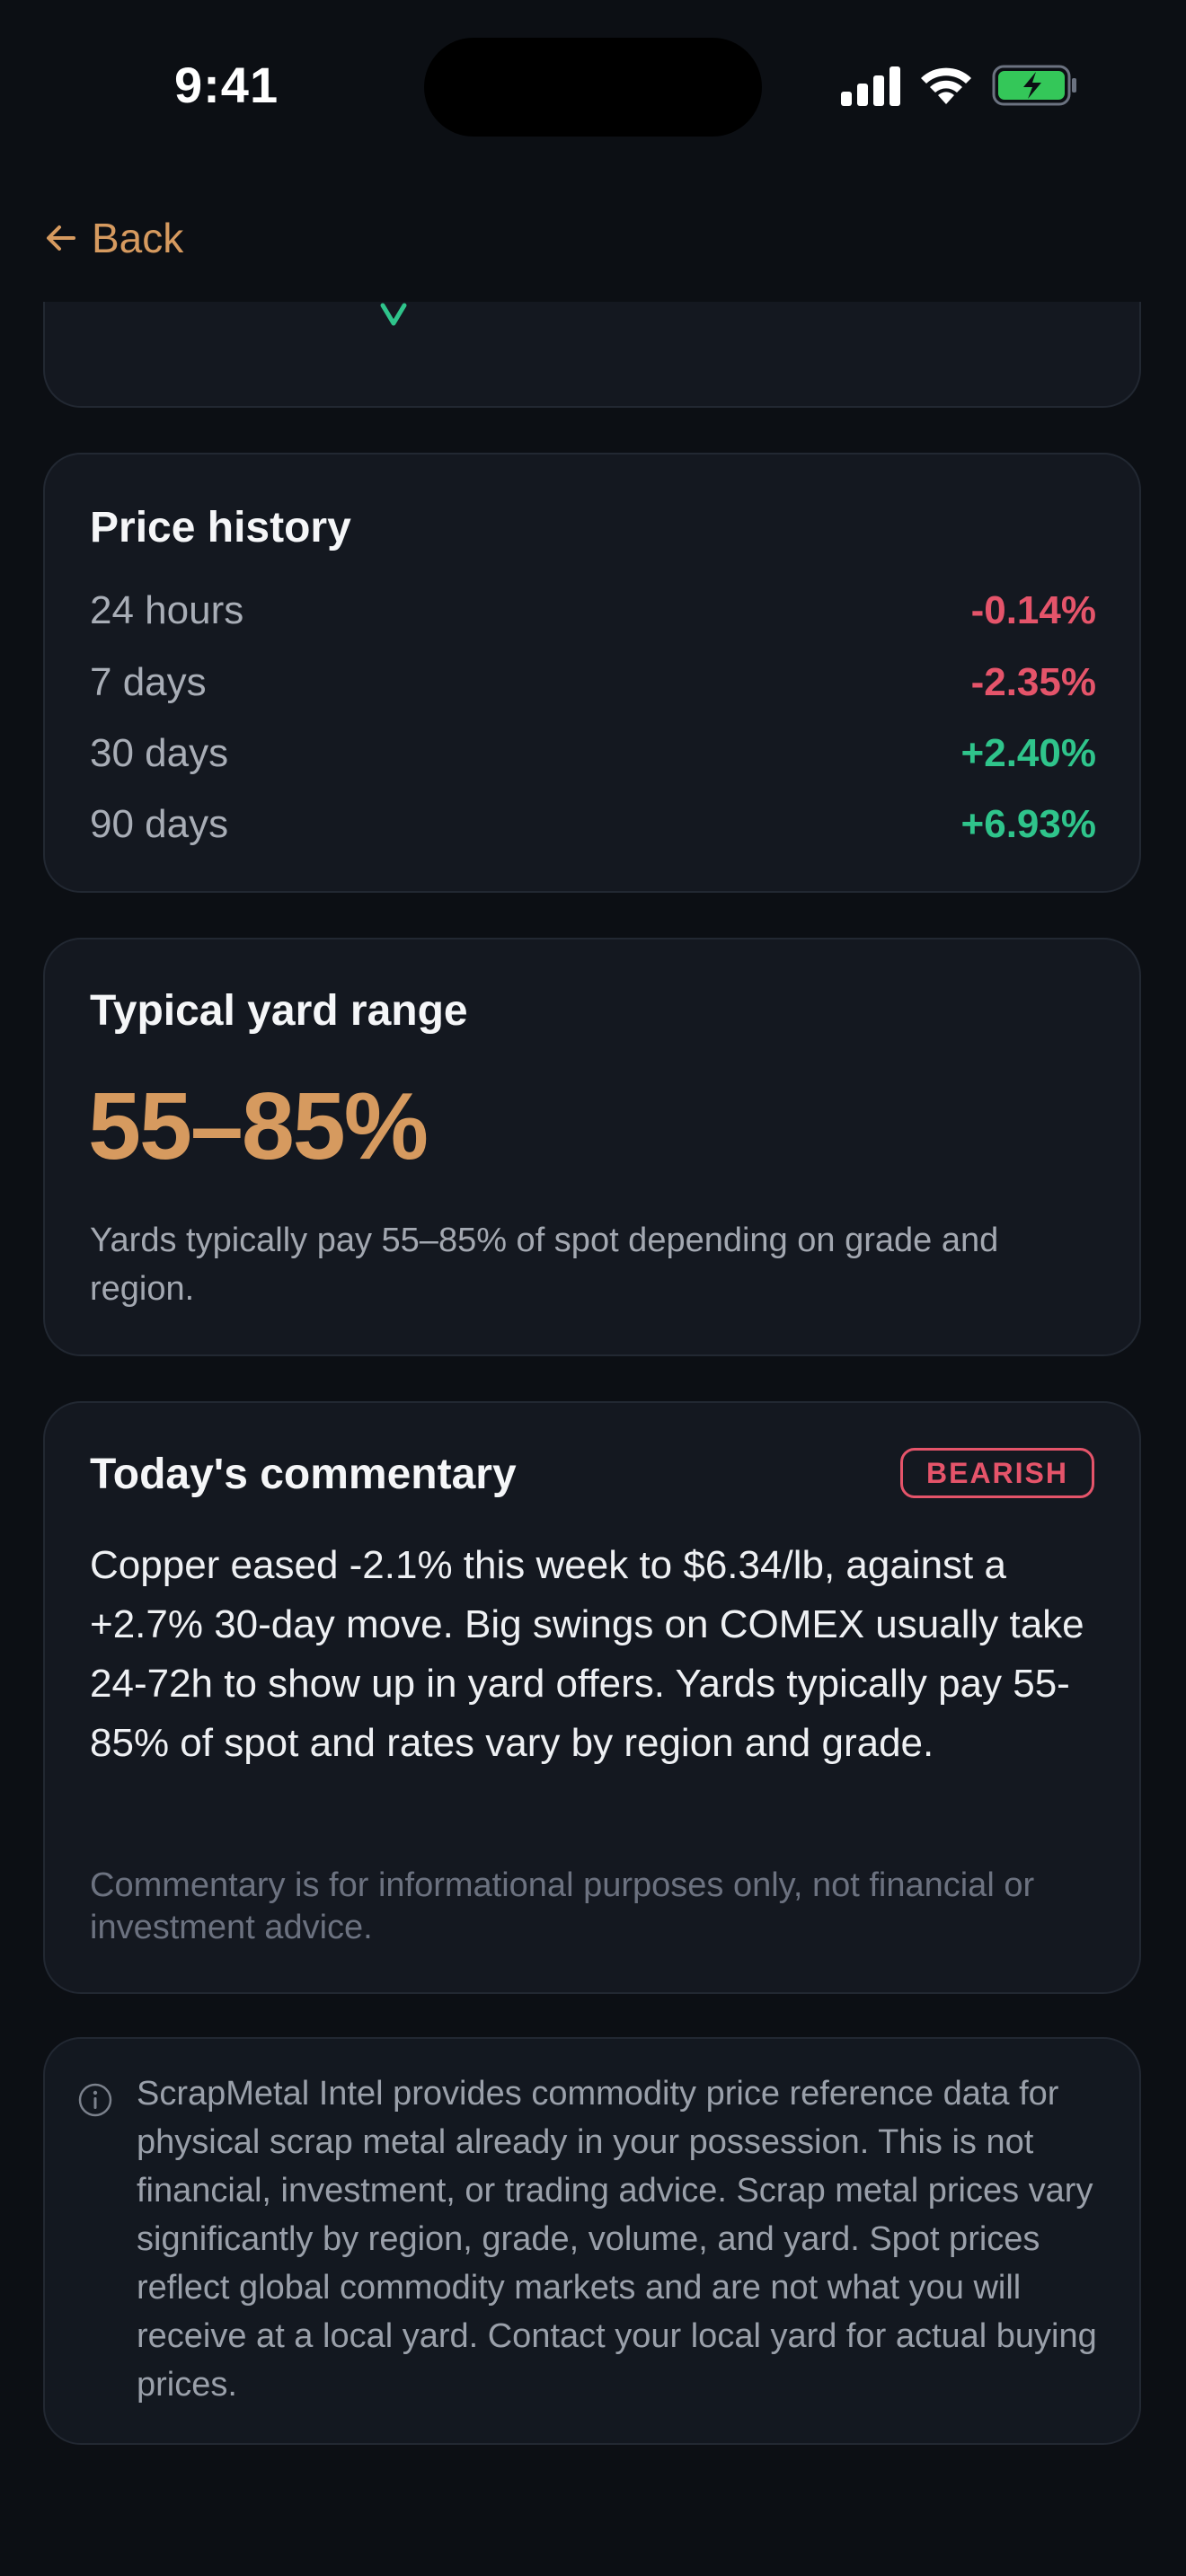 The width and height of the screenshot is (1186, 2576). What do you see at coordinates (593, 824) in the screenshot?
I see `history-row-90d: 90 days +6.93%` at bounding box center [593, 824].